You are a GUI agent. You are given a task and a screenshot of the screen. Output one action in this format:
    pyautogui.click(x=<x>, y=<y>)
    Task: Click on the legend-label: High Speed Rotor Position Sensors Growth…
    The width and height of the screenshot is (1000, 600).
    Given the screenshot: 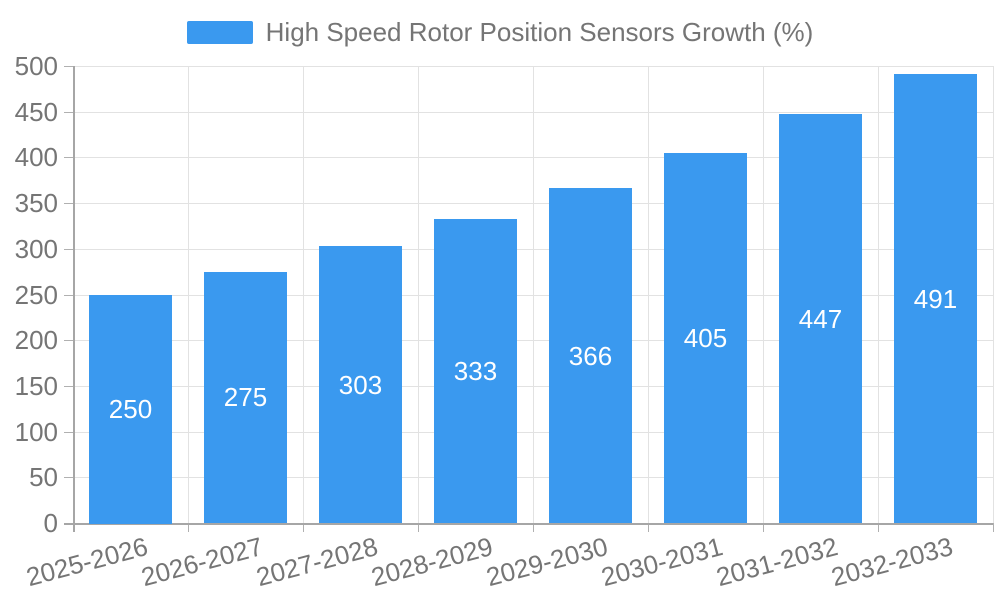 What is the action you would take?
    pyautogui.click(x=539, y=31)
    